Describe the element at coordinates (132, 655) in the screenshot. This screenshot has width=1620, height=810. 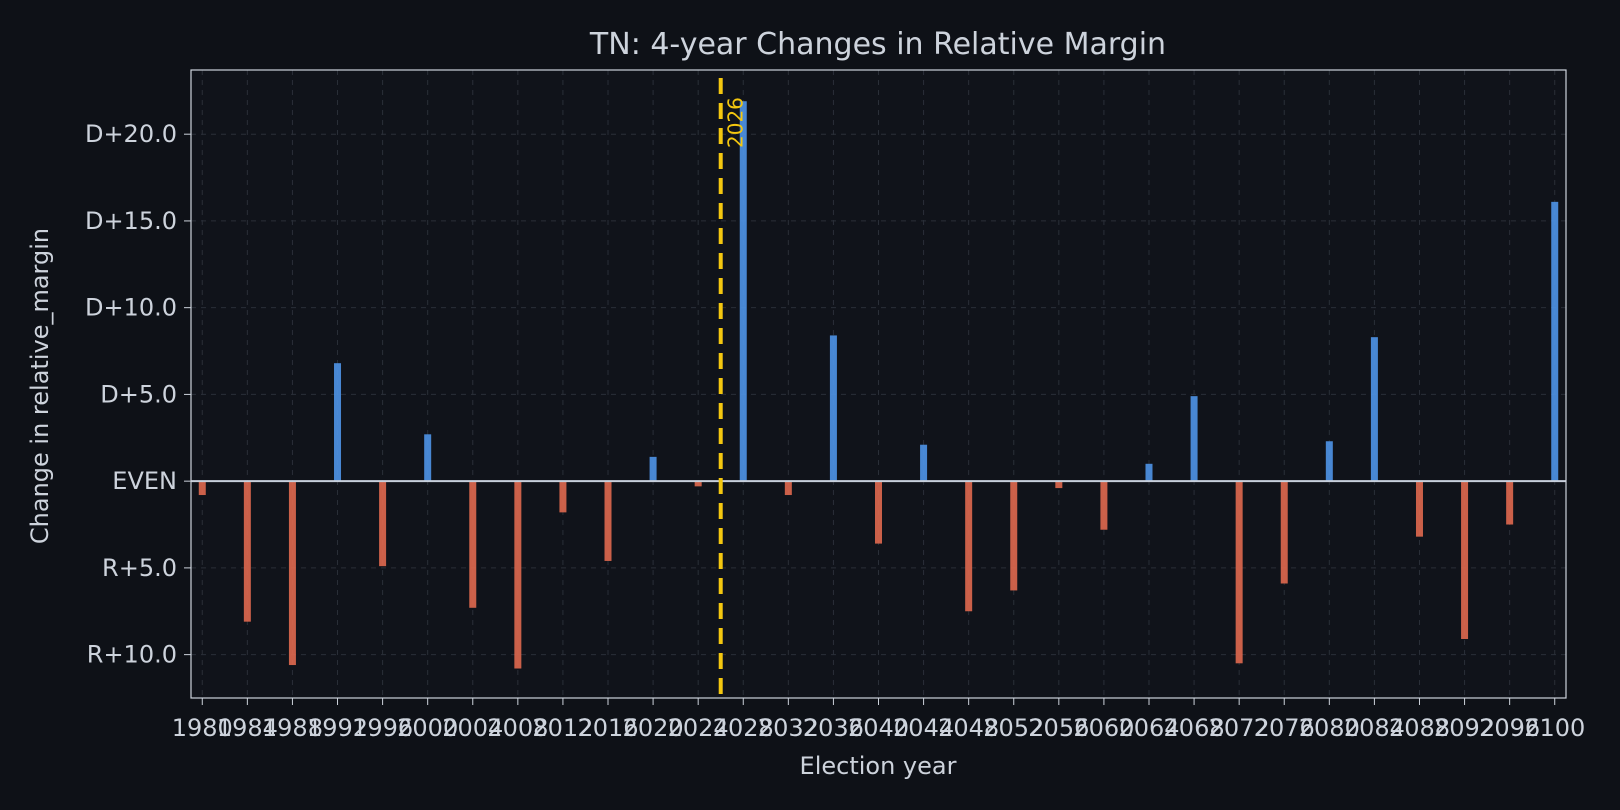
I see `y-tick-label: R+10.0` at that location.